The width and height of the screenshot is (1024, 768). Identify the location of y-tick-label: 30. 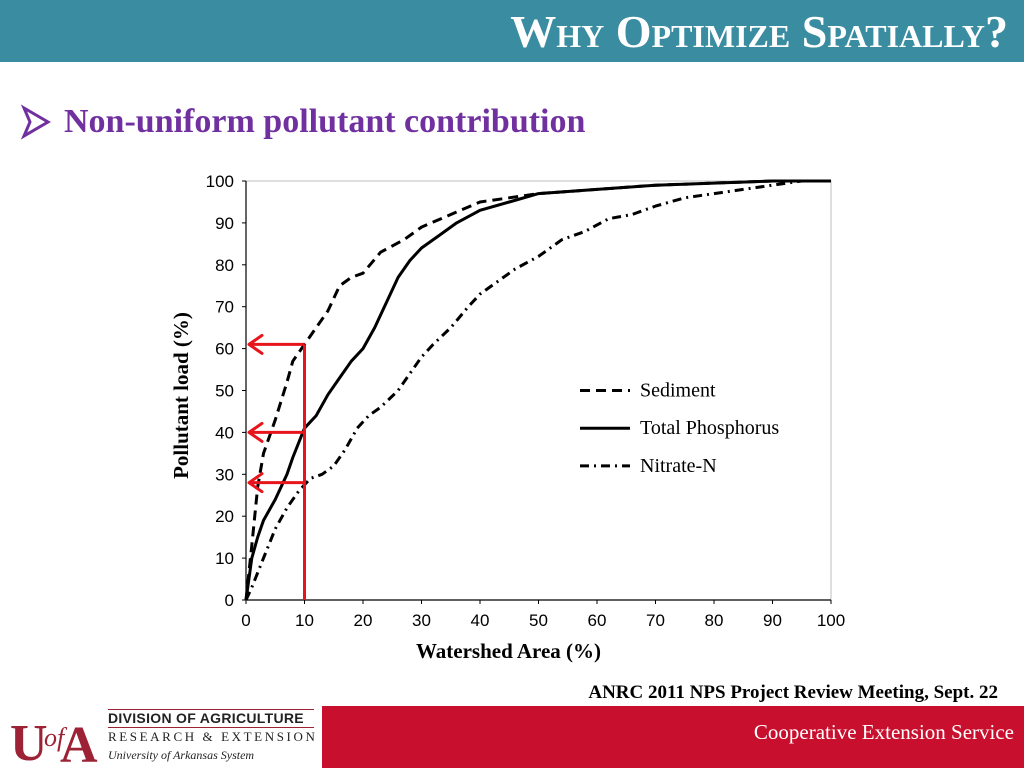
(224, 474).